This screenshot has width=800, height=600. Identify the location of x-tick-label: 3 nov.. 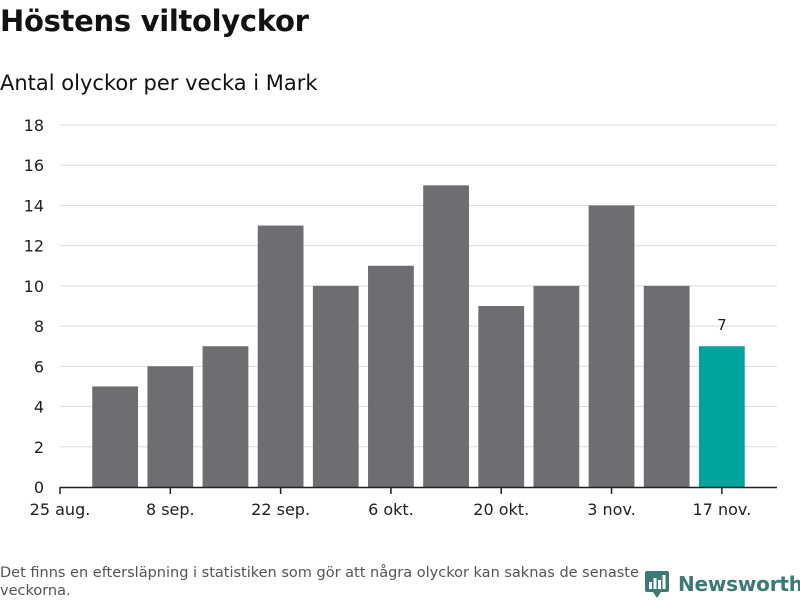
(611, 509).